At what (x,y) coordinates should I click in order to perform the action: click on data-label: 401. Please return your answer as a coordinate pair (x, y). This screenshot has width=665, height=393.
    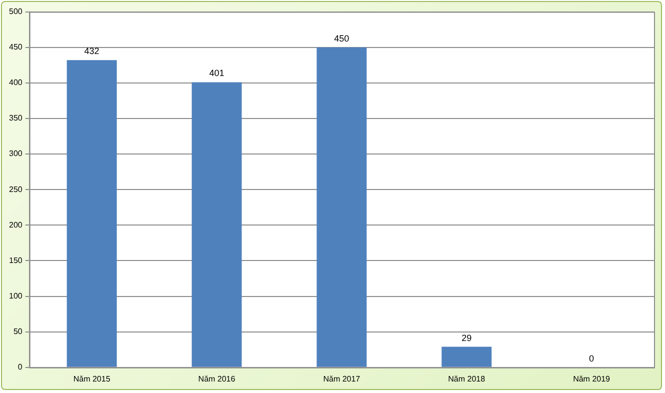
    Looking at the image, I should click on (216, 73).